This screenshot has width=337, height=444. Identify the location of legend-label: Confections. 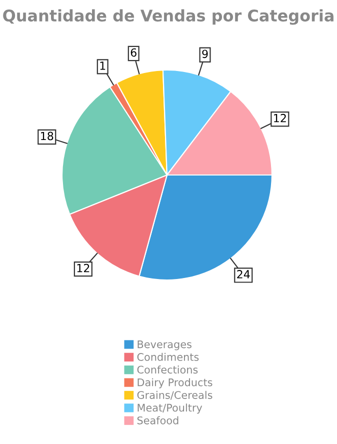
(167, 370).